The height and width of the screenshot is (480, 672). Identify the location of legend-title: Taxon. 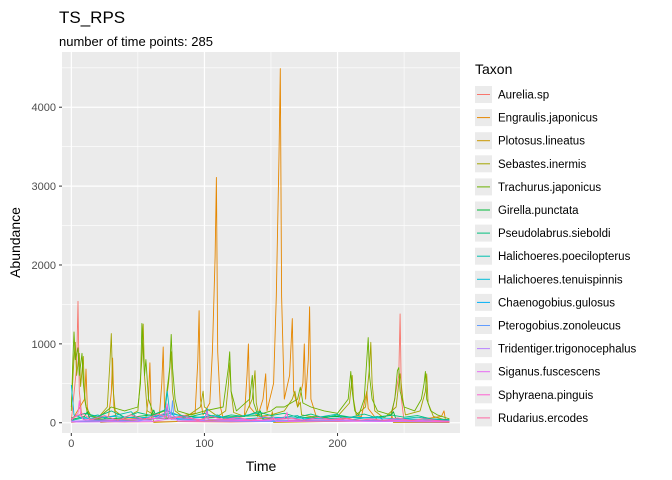
(493, 69).